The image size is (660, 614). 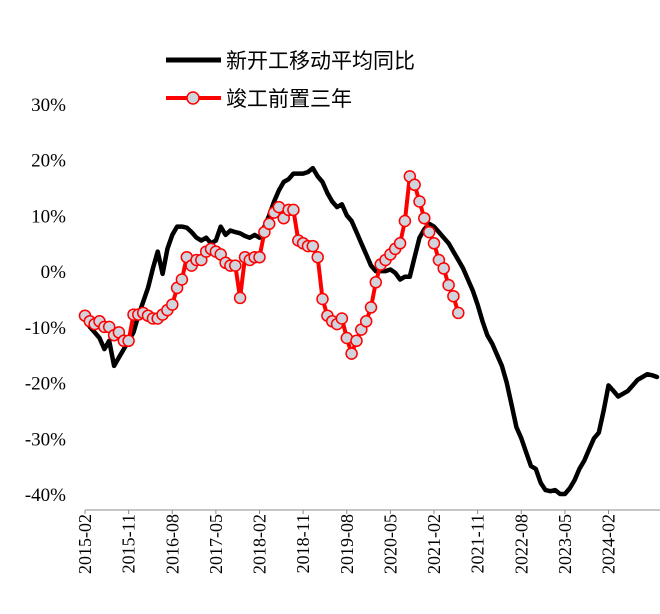 I want to click on x-tick-label: 2023-05, so click(x=565, y=544).